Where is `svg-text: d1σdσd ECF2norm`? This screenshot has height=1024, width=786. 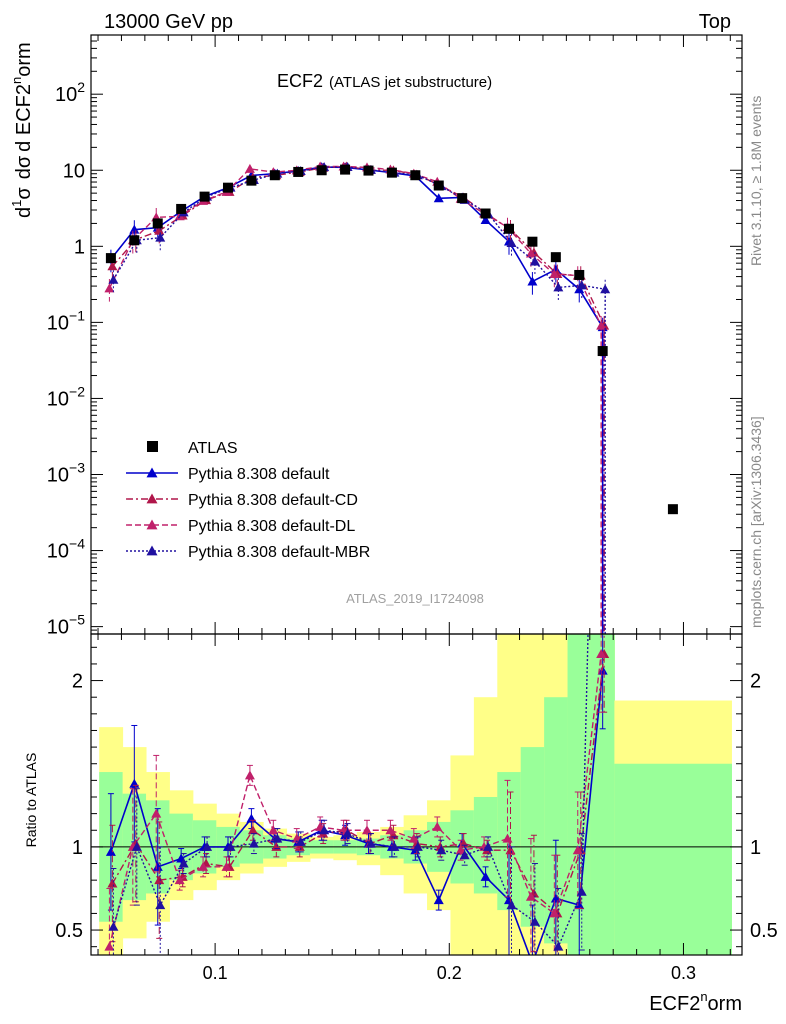
svg-text: d1σdσd ECF2norm is located at coordinates (22, 130).